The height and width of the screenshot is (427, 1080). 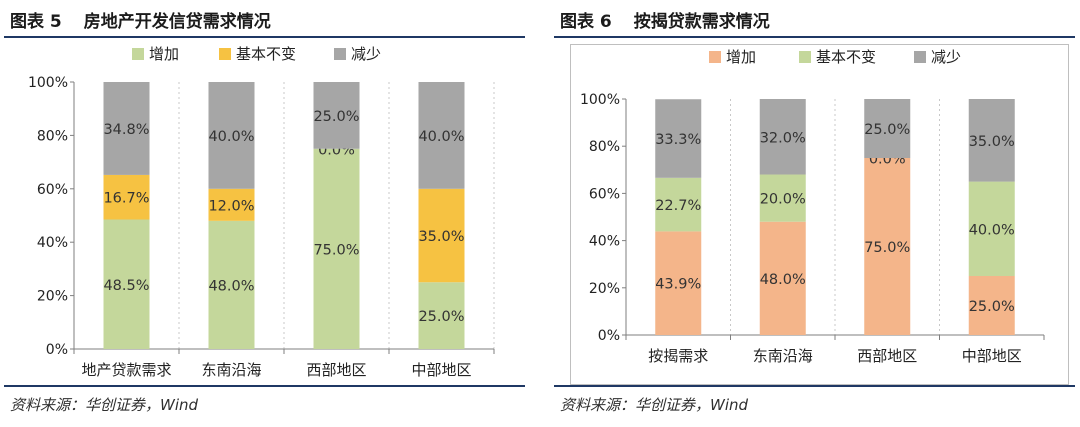 What do you see at coordinates (586, 22) in the screenshot?
I see `figure-number: 图表 6` at bounding box center [586, 22].